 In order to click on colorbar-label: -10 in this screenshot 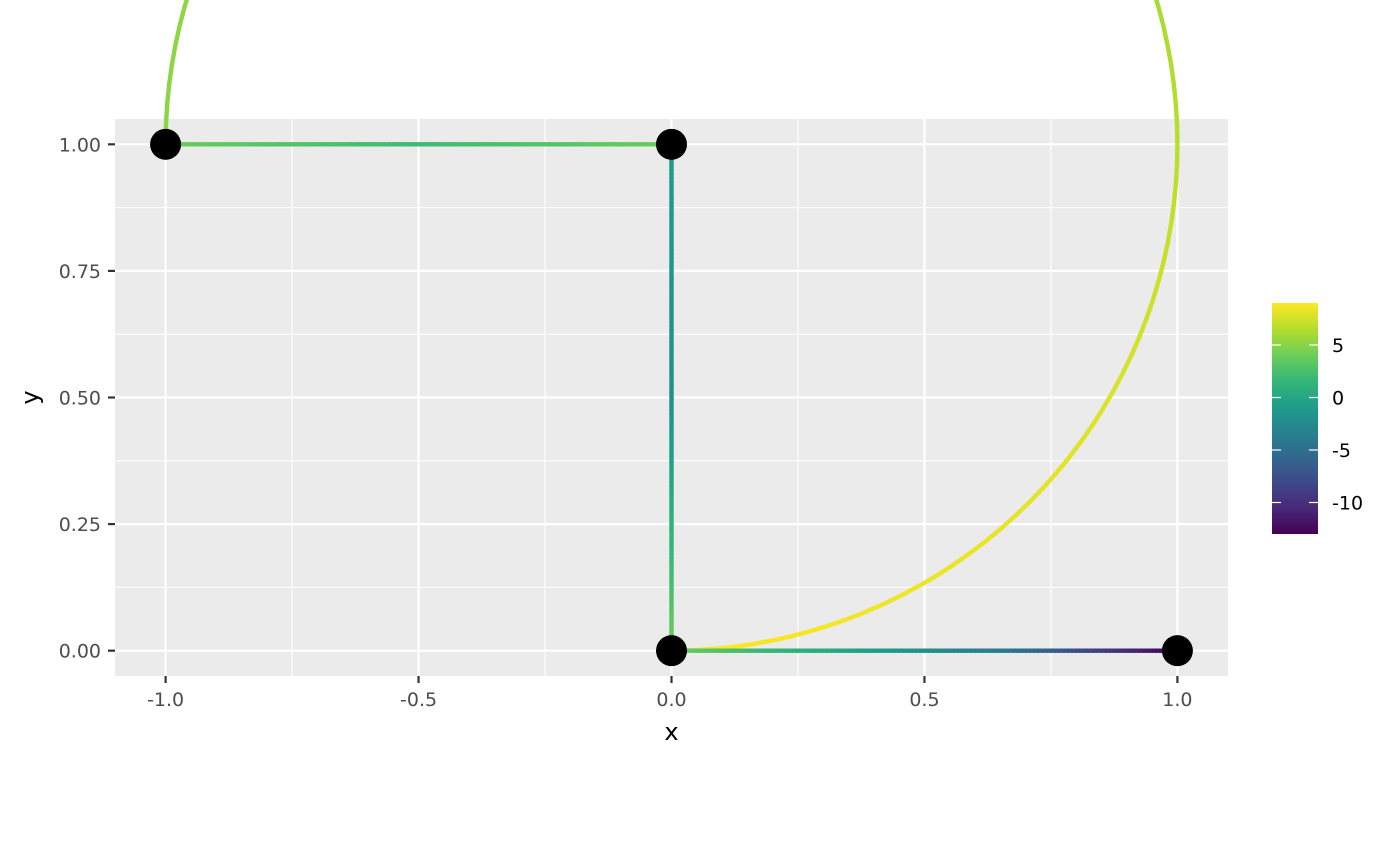, I will do `click(1347, 504)`.